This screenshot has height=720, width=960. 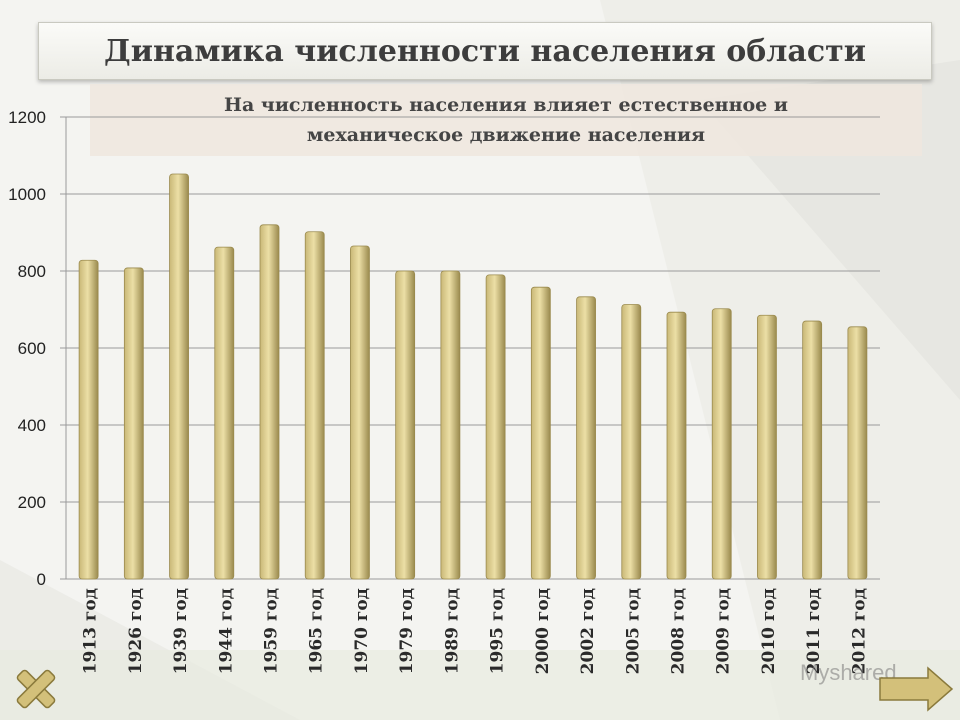 What do you see at coordinates (633, 631) in the screenshot?
I see `x-tick-label: 2005 год` at bounding box center [633, 631].